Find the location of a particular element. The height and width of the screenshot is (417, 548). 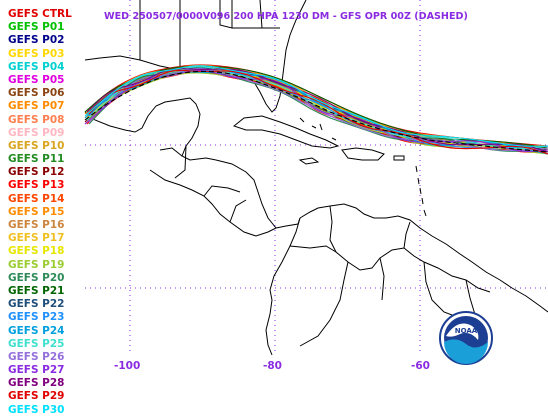

legend-item: GEFS P21 is located at coordinates (36, 290).